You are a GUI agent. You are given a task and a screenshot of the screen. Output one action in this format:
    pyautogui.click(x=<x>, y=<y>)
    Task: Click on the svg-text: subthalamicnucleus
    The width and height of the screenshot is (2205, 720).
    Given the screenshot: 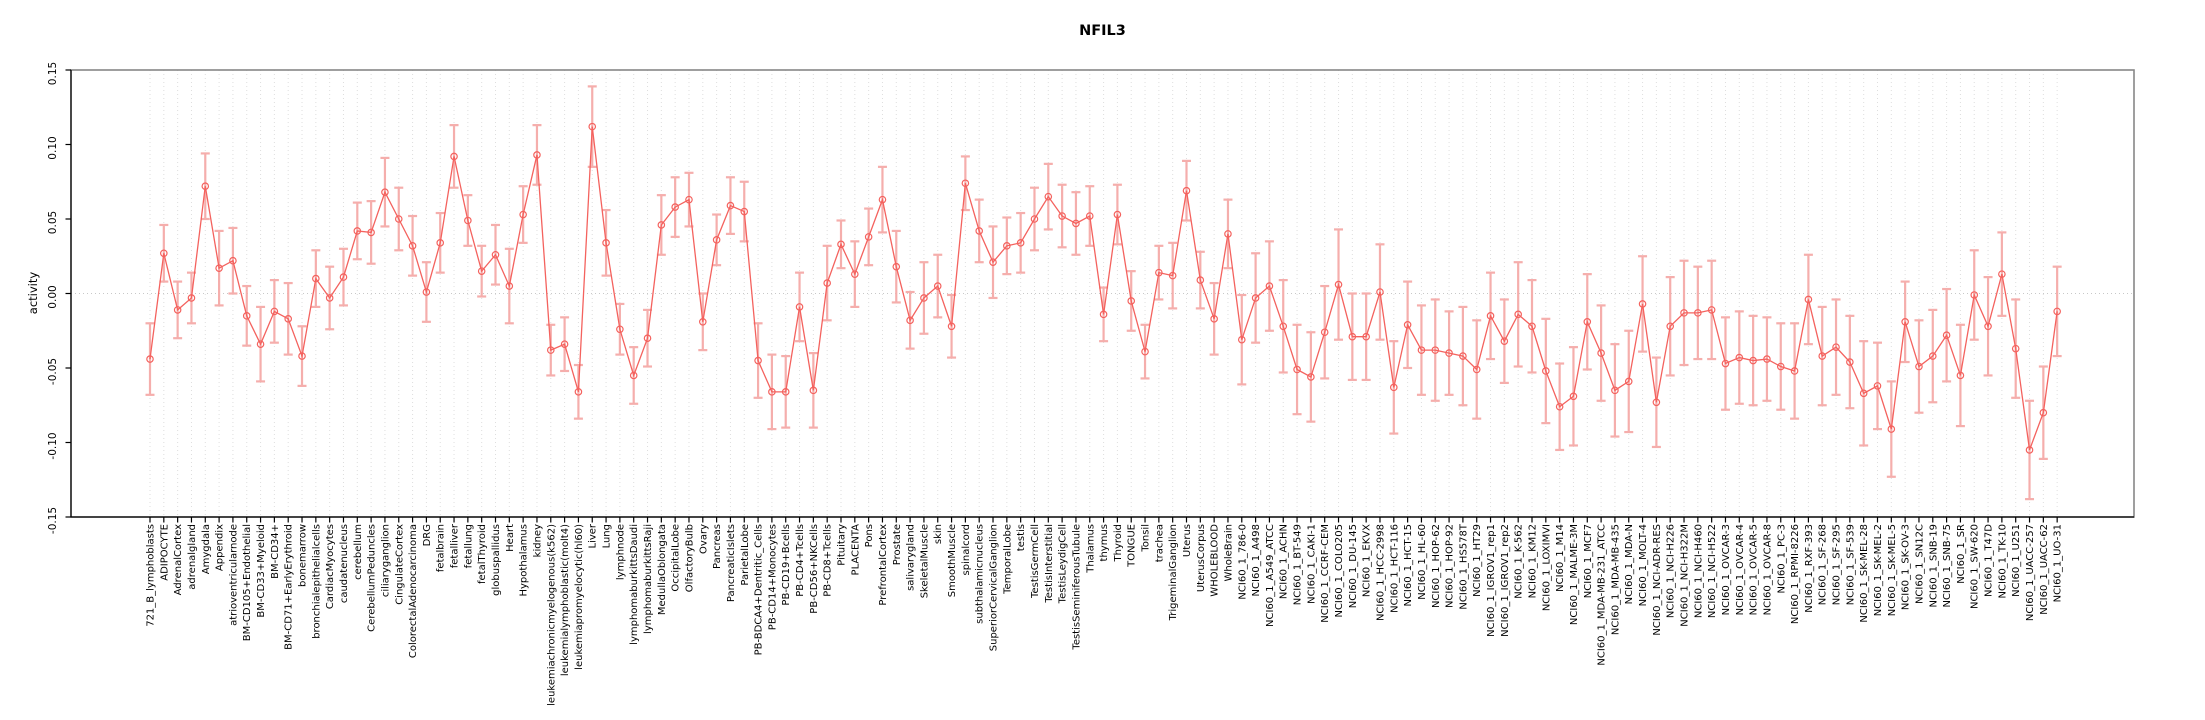 What is the action you would take?
    pyautogui.click(x=980, y=574)
    